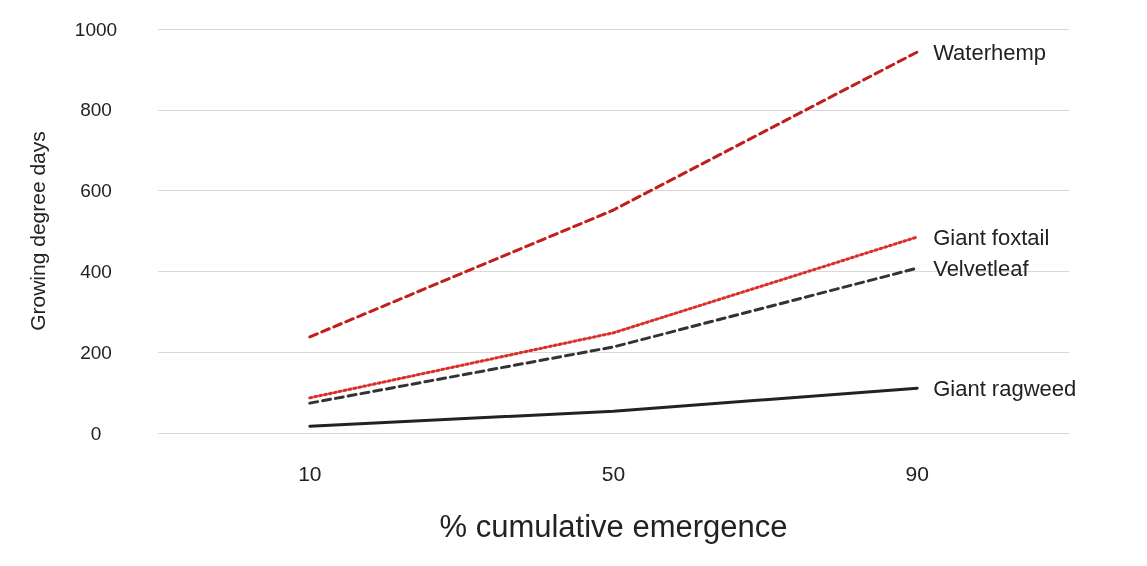 The height and width of the screenshot is (566, 1147). What do you see at coordinates (613, 473) in the screenshot?
I see `x-tick-label: 50` at bounding box center [613, 473].